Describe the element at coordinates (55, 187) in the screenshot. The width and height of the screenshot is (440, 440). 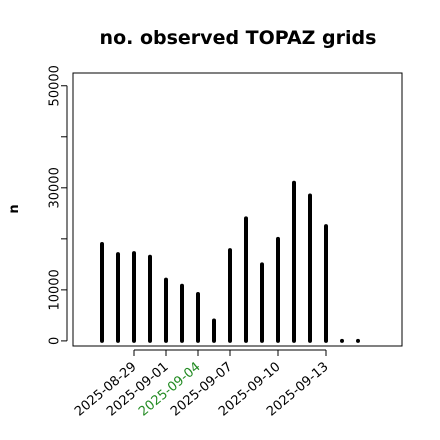
I see `y-tick-label: 30000` at that location.